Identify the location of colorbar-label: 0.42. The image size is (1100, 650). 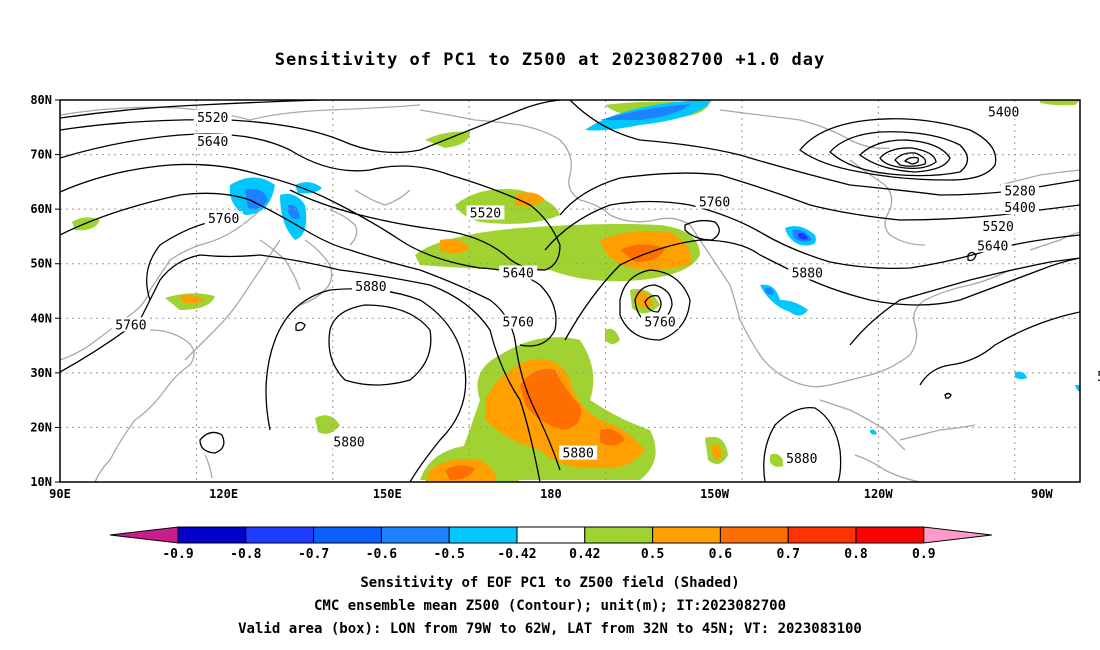
(584, 554).